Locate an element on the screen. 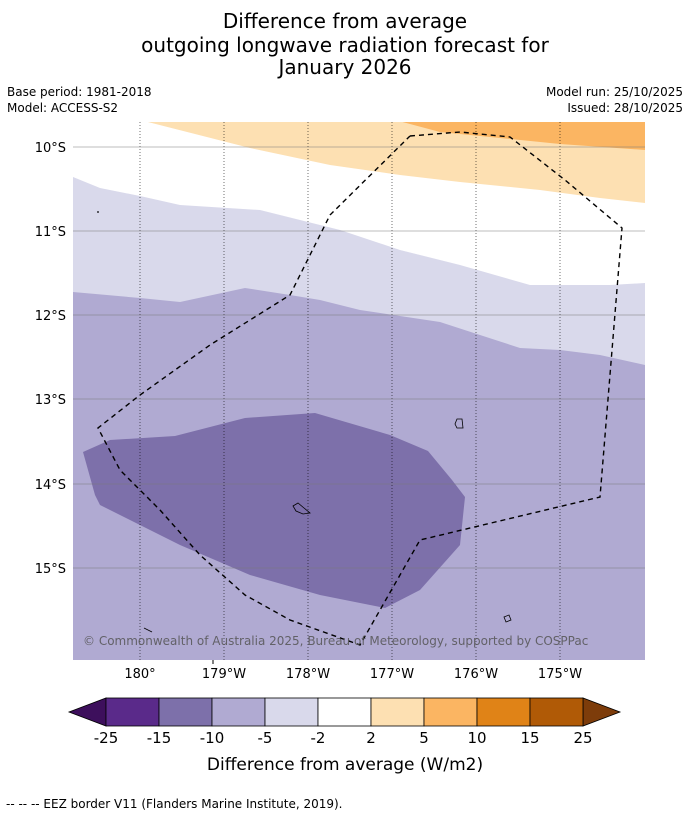 The width and height of the screenshot is (690, 816). colorbar: -25 -15 -10 -5 -2 2 5 10 15 25 is located at coordinates (344, 722).